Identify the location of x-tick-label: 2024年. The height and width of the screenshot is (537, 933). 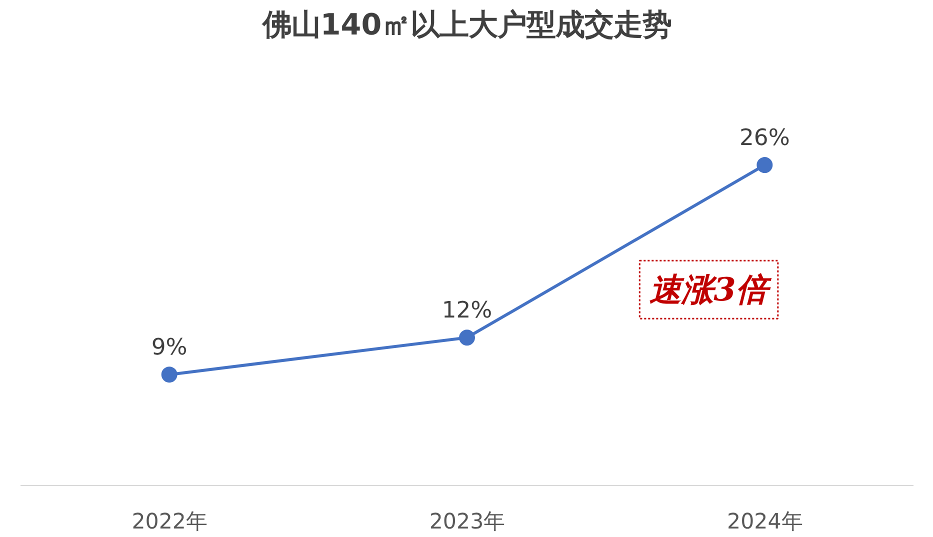
(764, 522).